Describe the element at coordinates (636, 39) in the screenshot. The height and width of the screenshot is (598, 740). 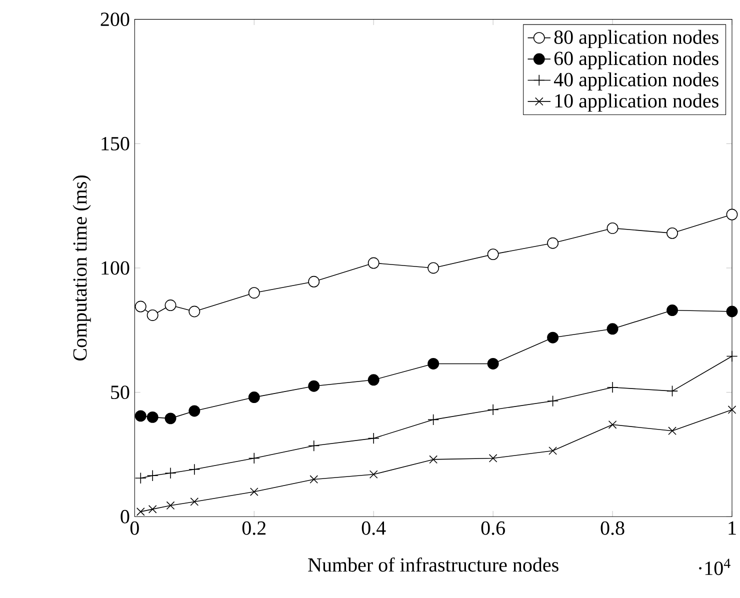
I see `legend-label: 80 application nodes` at that location.